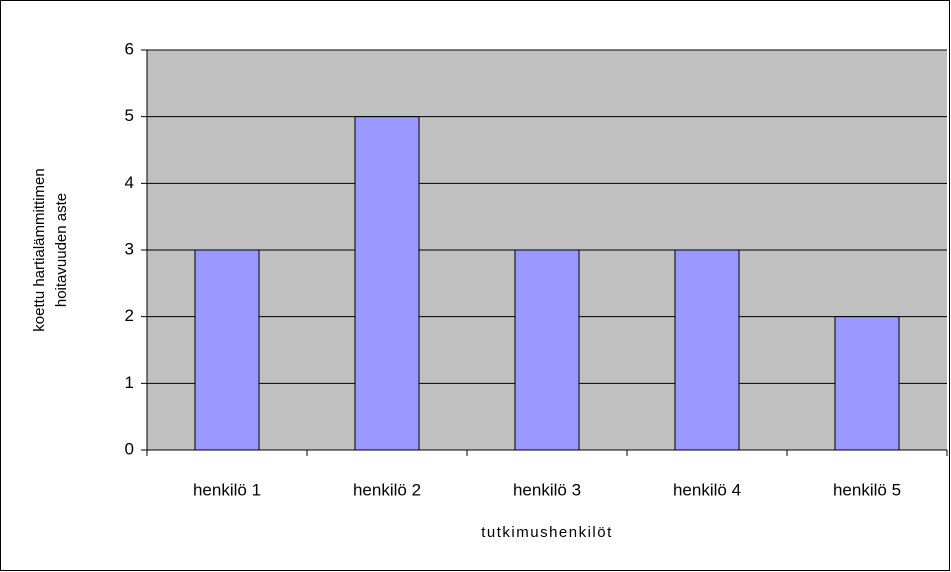 The width and height of the screenshot is (951, 572). What do you see at coordinates (129, 248) in the screenshot?
I see `y-tick-label: 3` at bounding box center [129, 248].